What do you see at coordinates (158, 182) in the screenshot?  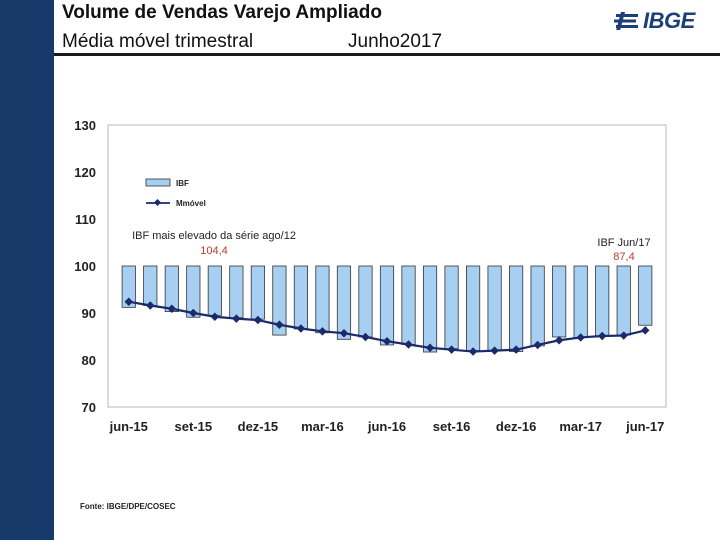 I see `legend-ibf-swatch` at bounding box center [158, 182].